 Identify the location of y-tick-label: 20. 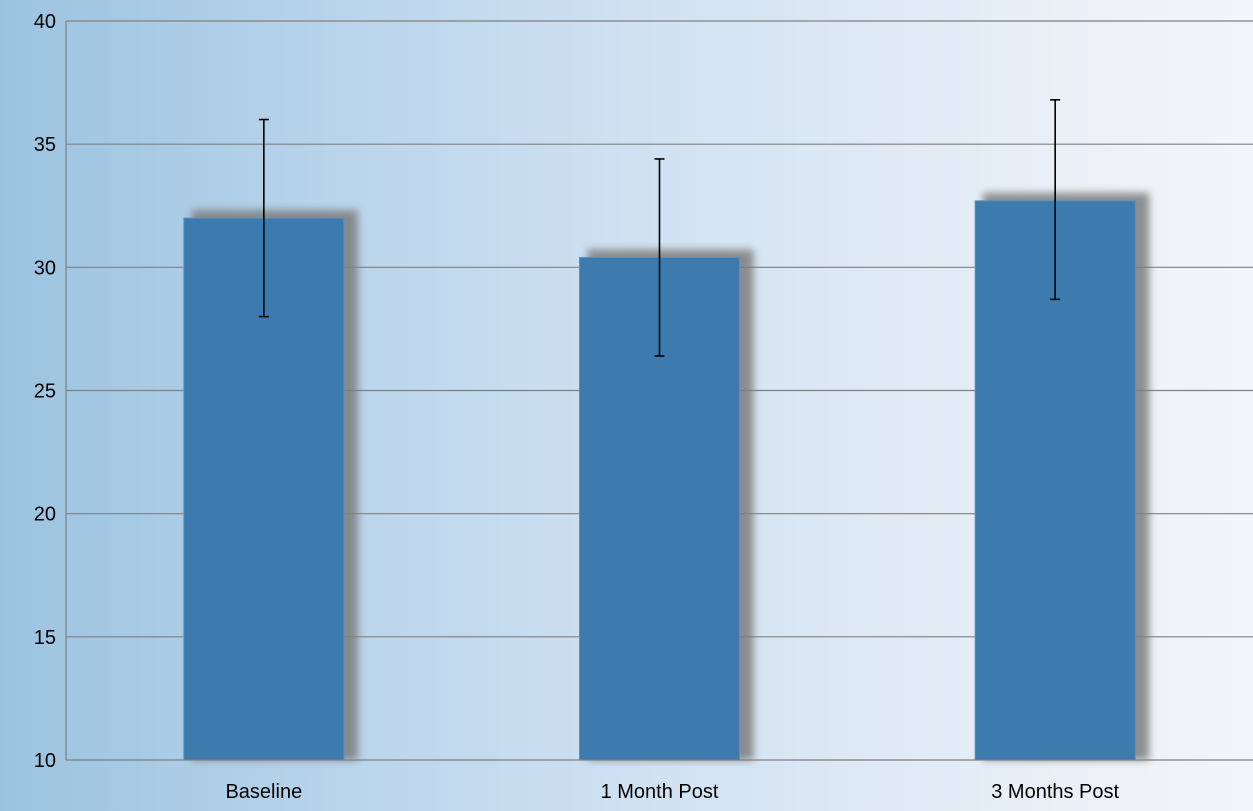
(45, 515).